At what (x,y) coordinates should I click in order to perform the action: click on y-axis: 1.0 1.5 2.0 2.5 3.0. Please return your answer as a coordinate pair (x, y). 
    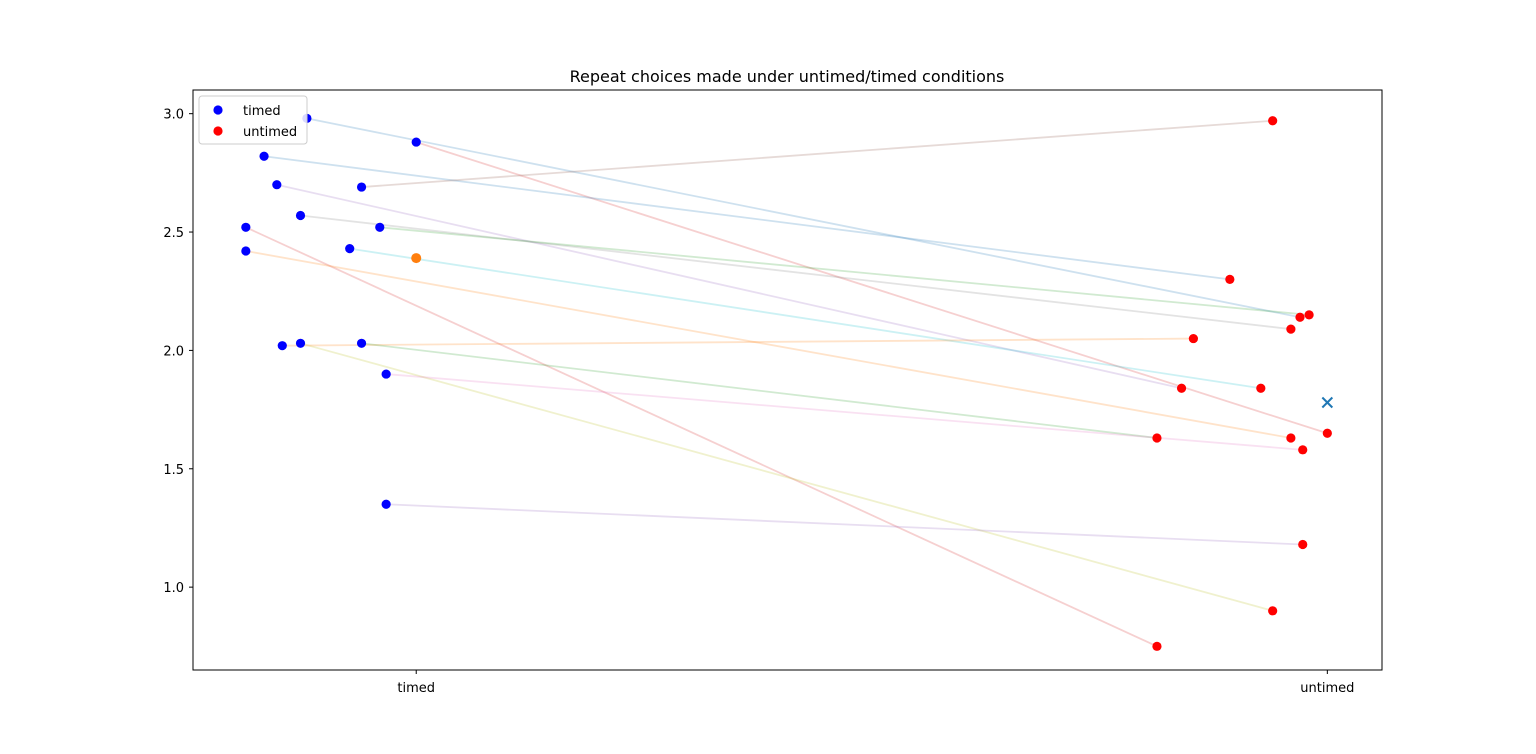
    Looking at the image, I should click on (178, 352).